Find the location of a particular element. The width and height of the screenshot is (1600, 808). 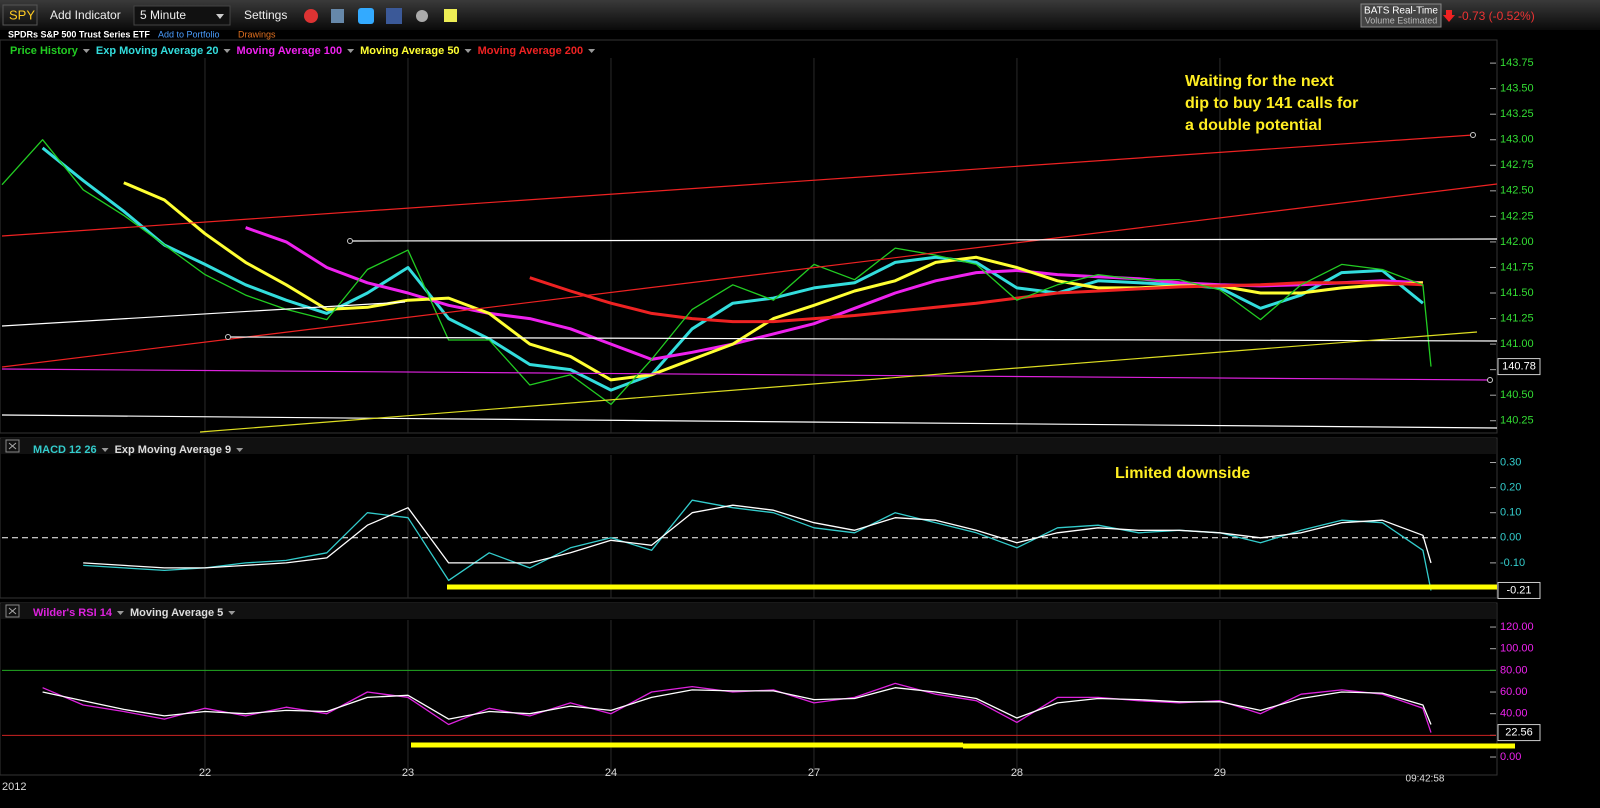

y-tick-label: 142.75 is located at coordinates (1517, 165).